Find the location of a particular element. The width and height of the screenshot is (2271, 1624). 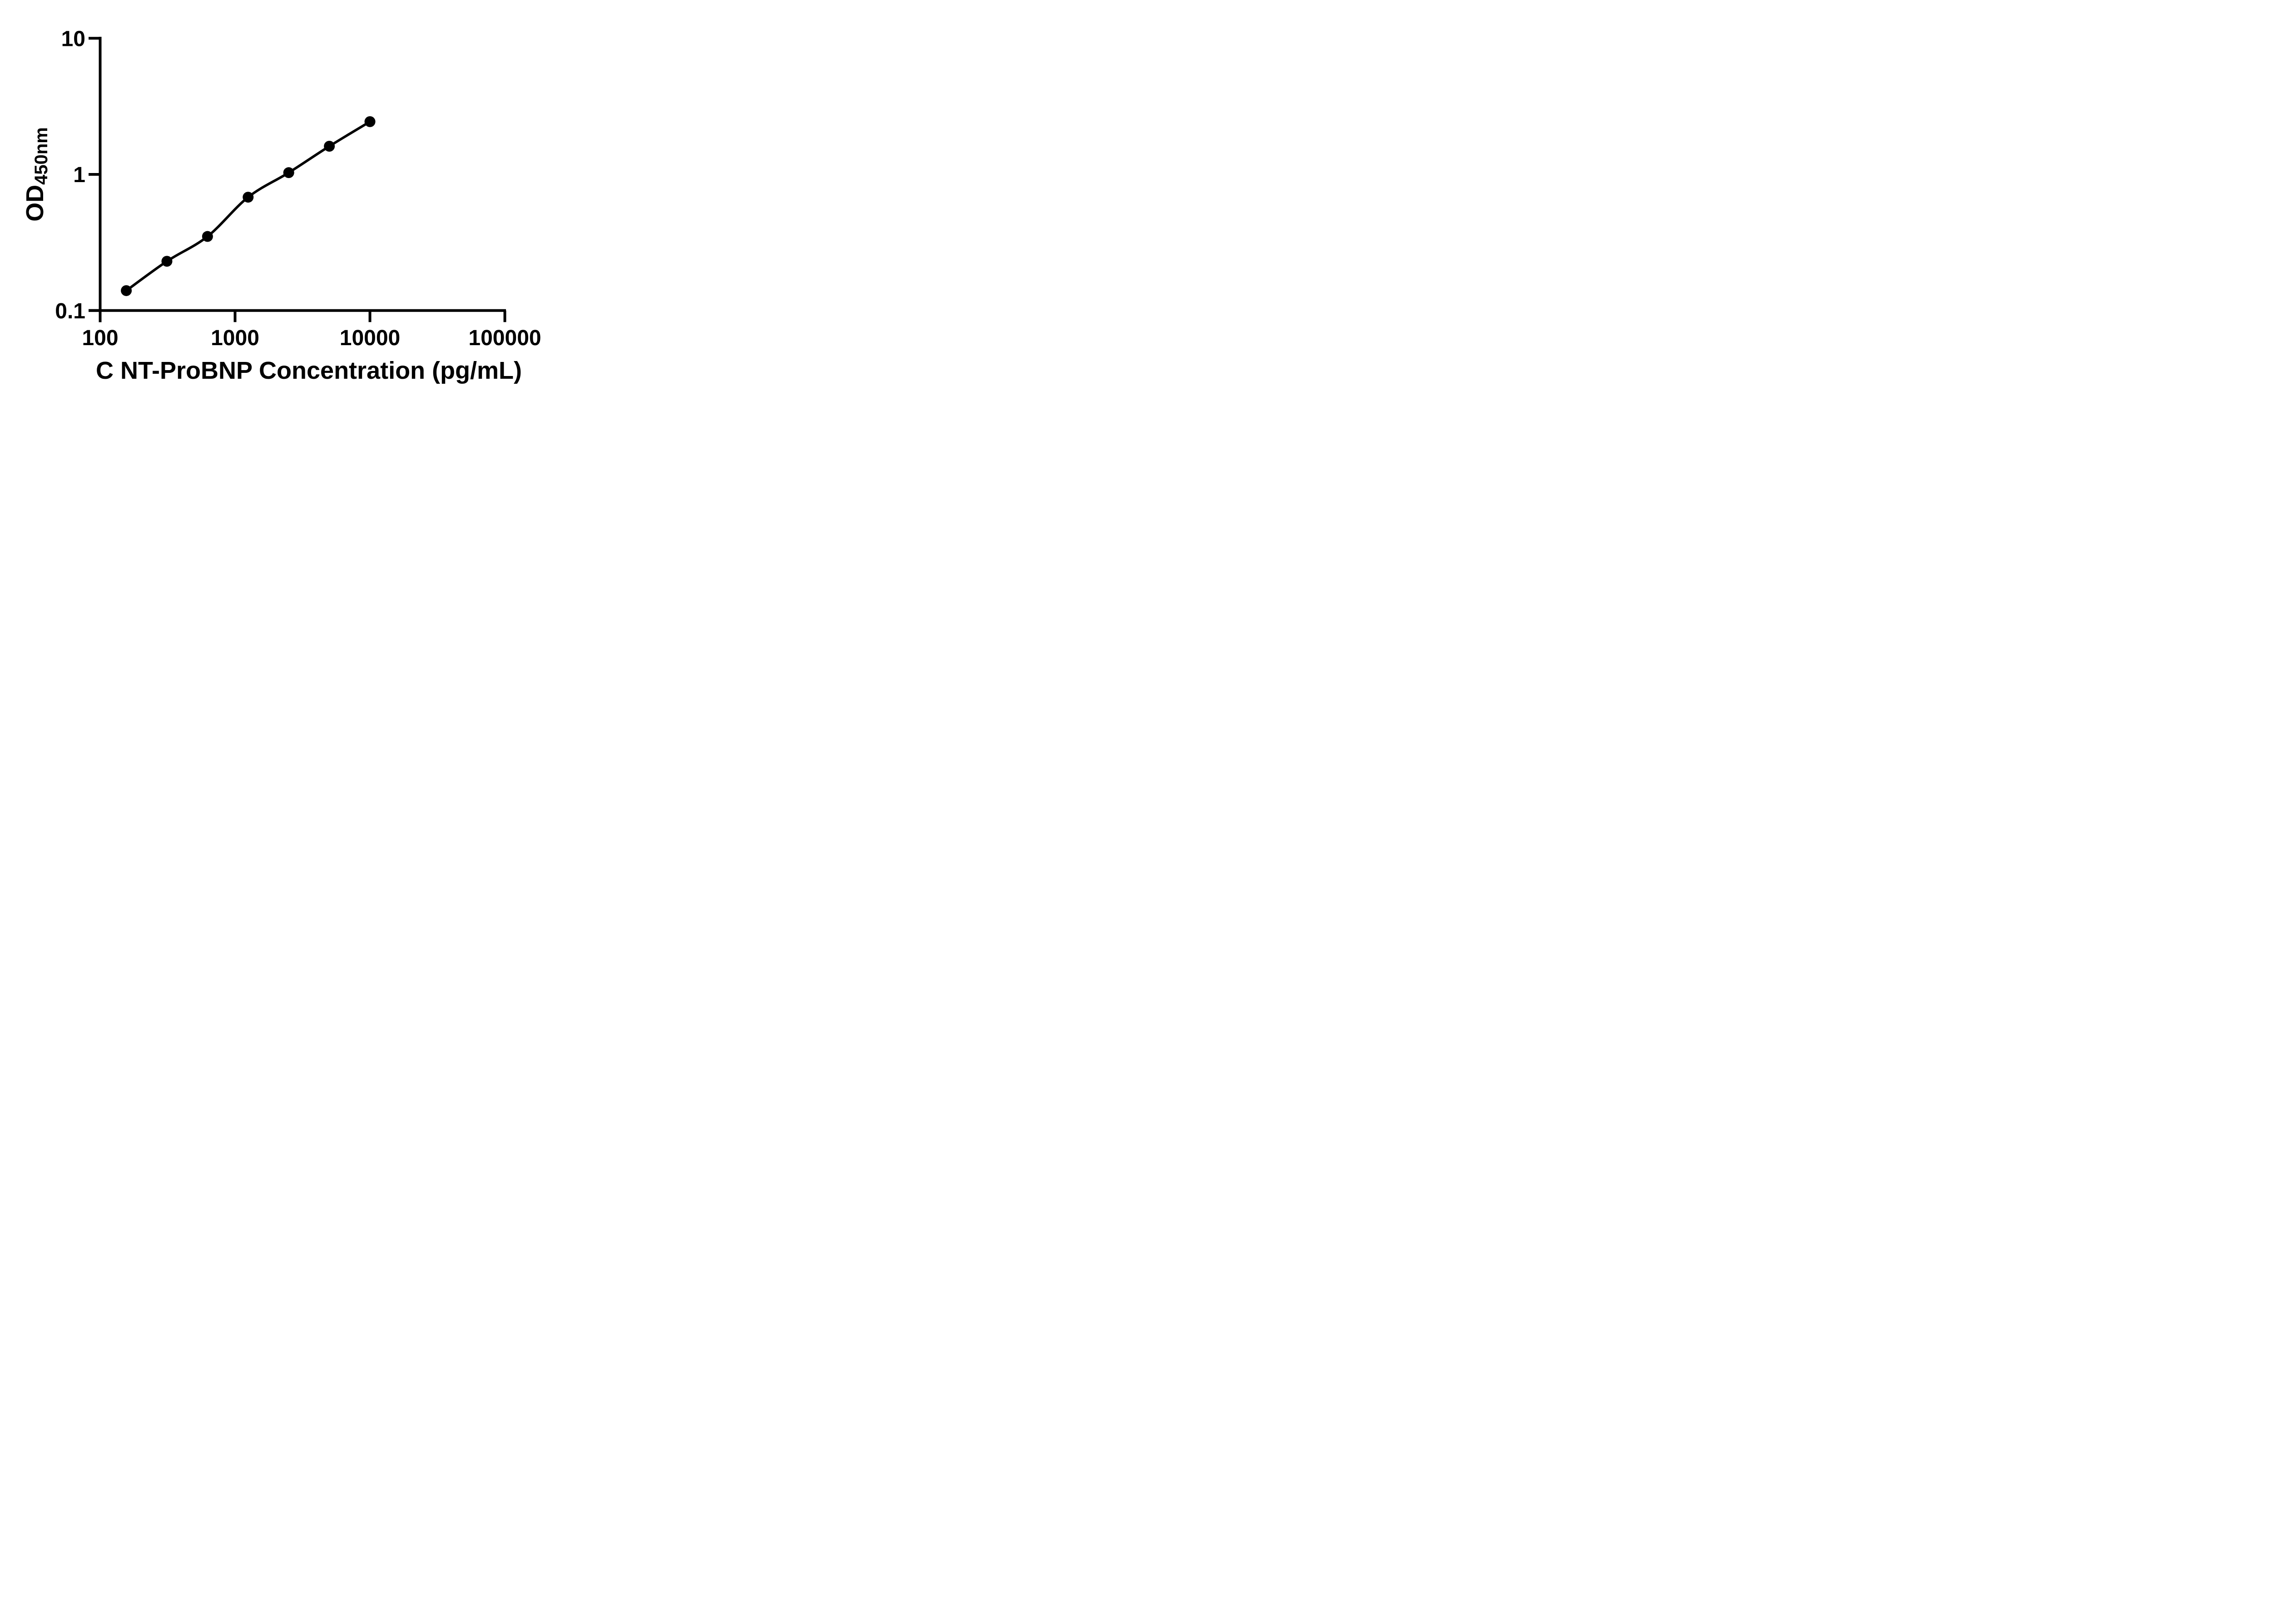

y-tick-label: 10 is located at coordinates (73, 39).